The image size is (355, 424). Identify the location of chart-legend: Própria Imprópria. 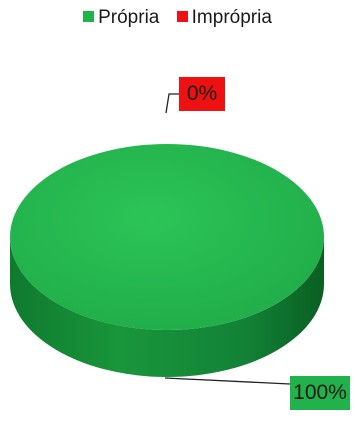
(177, 18).